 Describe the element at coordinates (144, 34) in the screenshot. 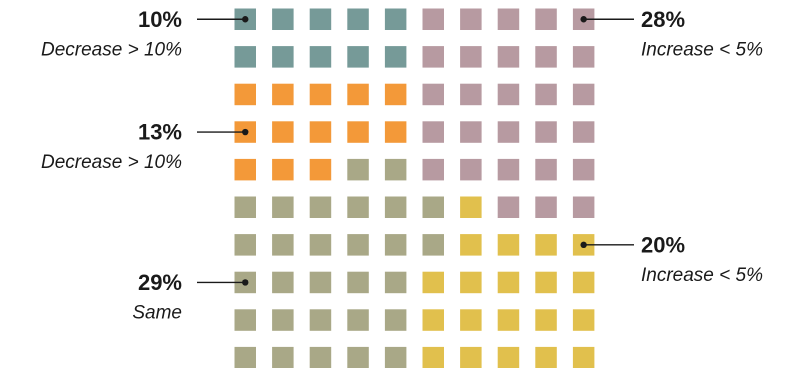

I see `annotation-decrease-gt-10-teal: 10% Decrease > 10%` at that location.